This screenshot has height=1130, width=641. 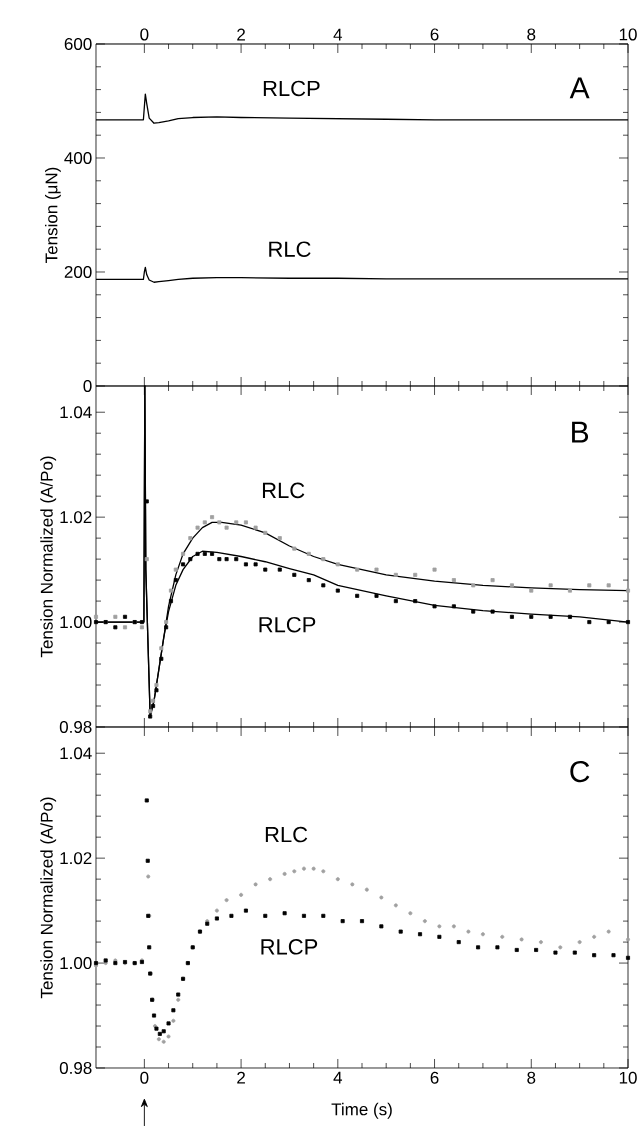 I want to click on x2-tick-label: 10, so click(x=628, y=34).